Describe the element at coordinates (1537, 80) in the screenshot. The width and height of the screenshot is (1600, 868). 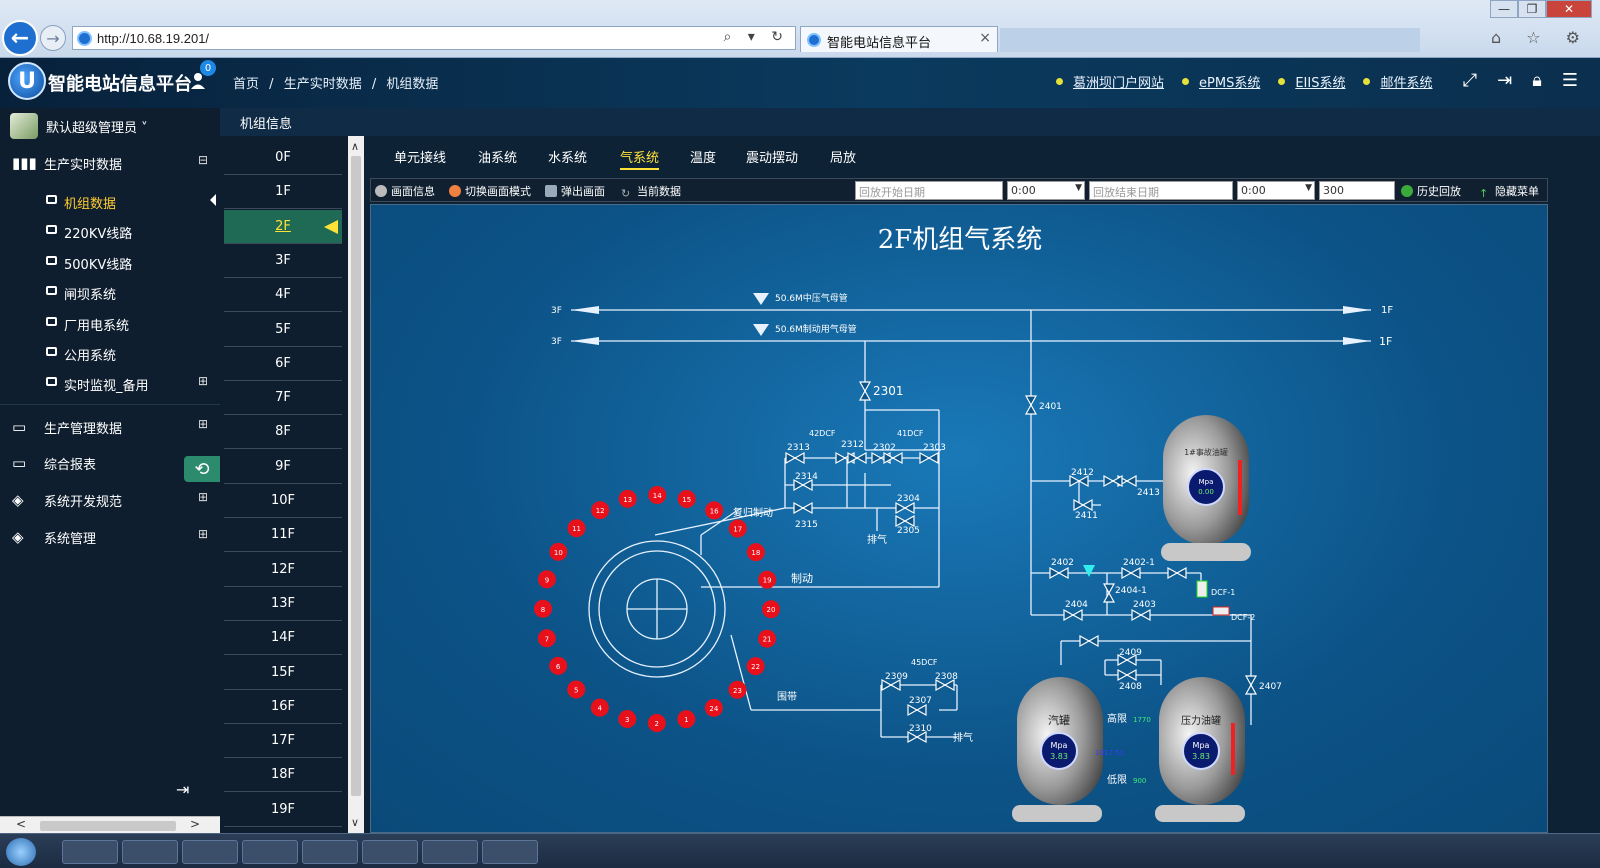
I see `lock-icon: 🔒︎` at that location.